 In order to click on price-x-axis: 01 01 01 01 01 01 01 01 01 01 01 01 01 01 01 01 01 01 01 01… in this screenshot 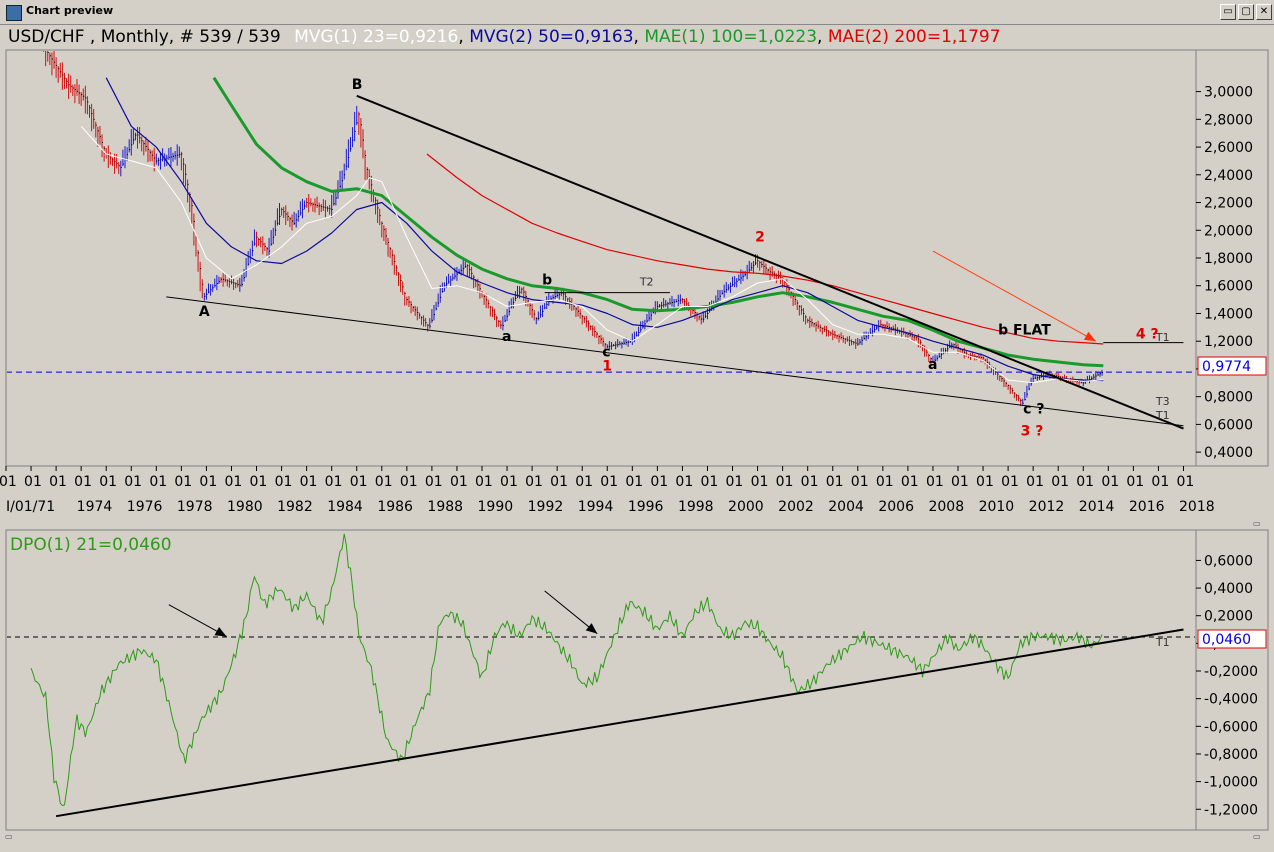, I will do `click(607, 490)`.